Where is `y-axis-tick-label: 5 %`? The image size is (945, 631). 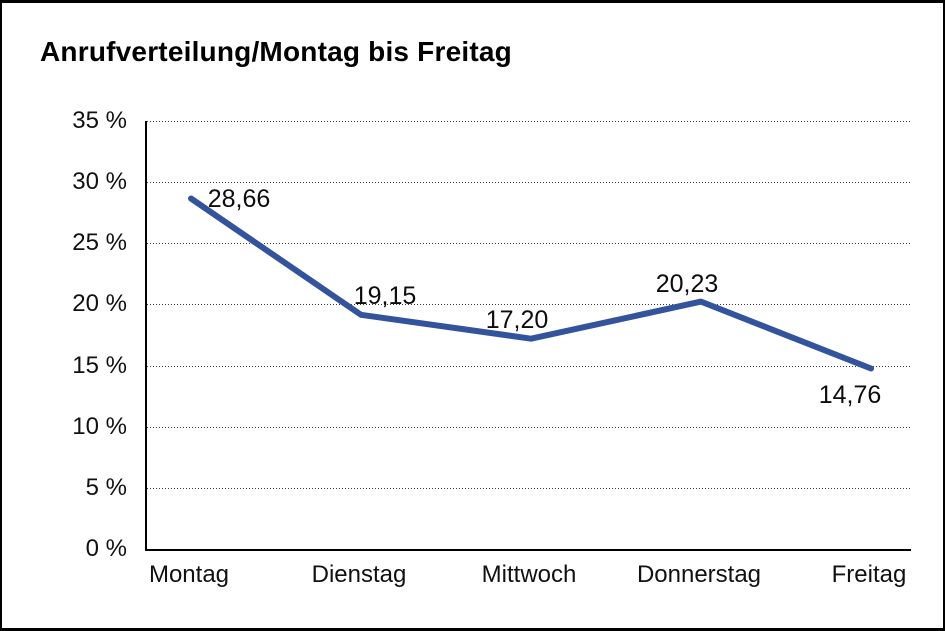
y-axis-tick-label: 5 % is located at coordinates (106, 487).